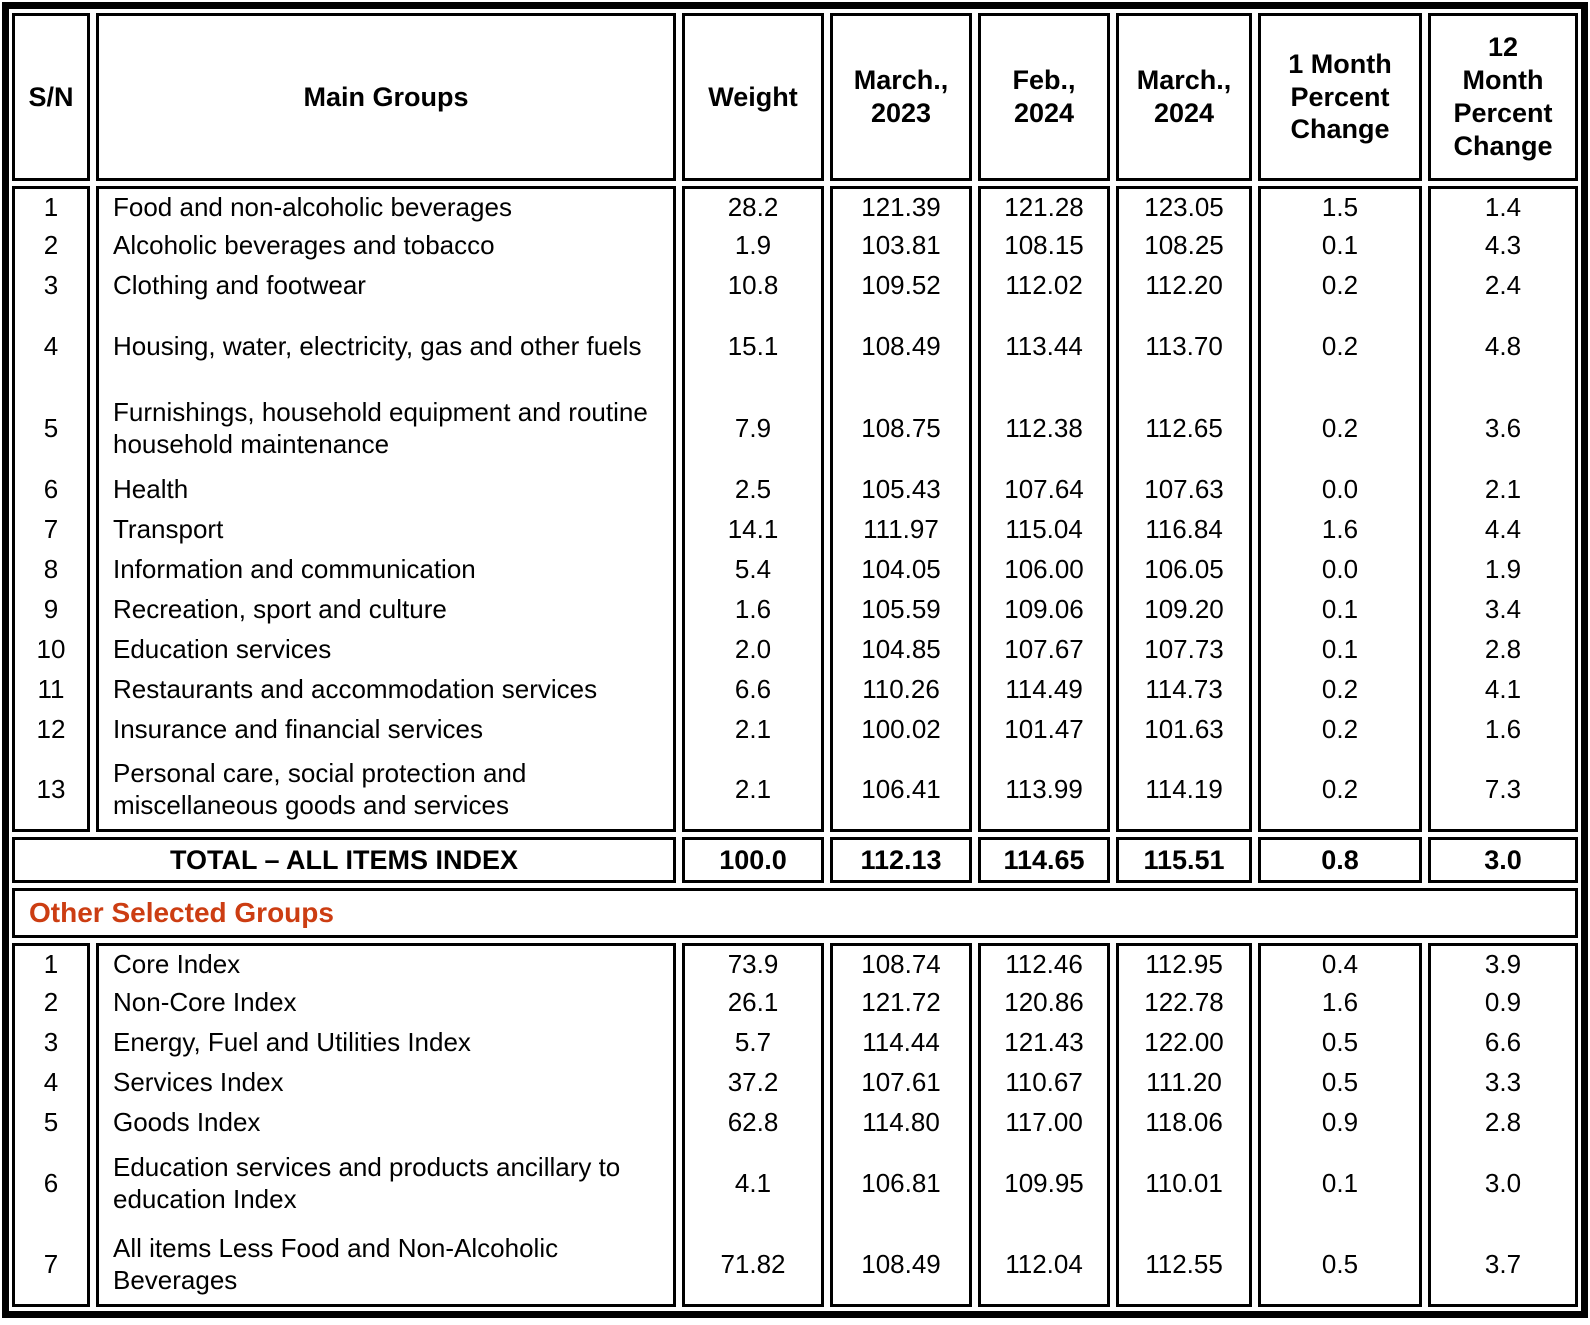 Image resolution: width=1590 pixels, height=1325 pixels. What do you see at coordinates (1184, 246) in the screenshot?
I see `cell-march-2024: 108.25` at bounding box center [1184, 246].